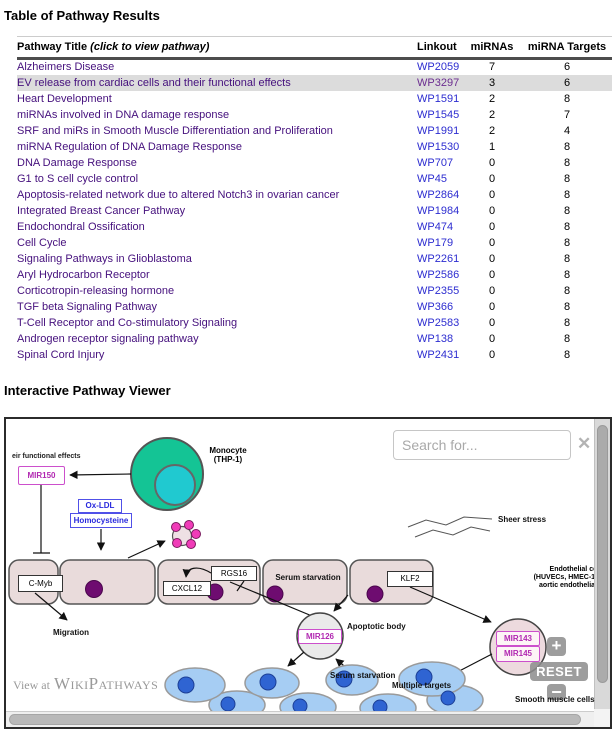 The height and width of the screenshot is (747, 614). I want to click on pathway-title-link: miRNA Regulation of DNA Damage Response, so click(130, 146).